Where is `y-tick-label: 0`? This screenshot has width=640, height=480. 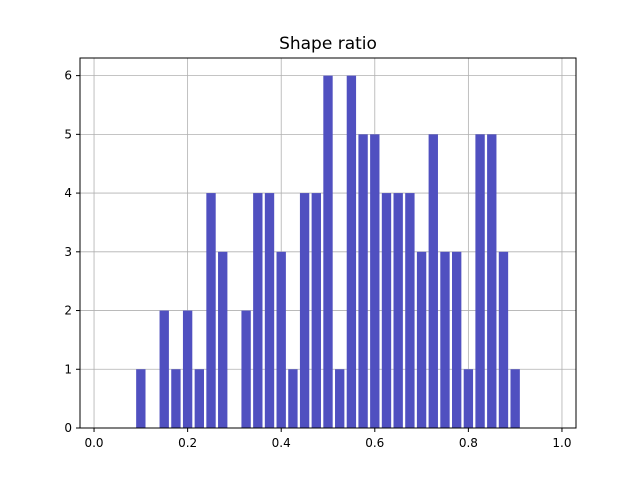 y-tick-label: 0 is located at coordinates (68, 428).